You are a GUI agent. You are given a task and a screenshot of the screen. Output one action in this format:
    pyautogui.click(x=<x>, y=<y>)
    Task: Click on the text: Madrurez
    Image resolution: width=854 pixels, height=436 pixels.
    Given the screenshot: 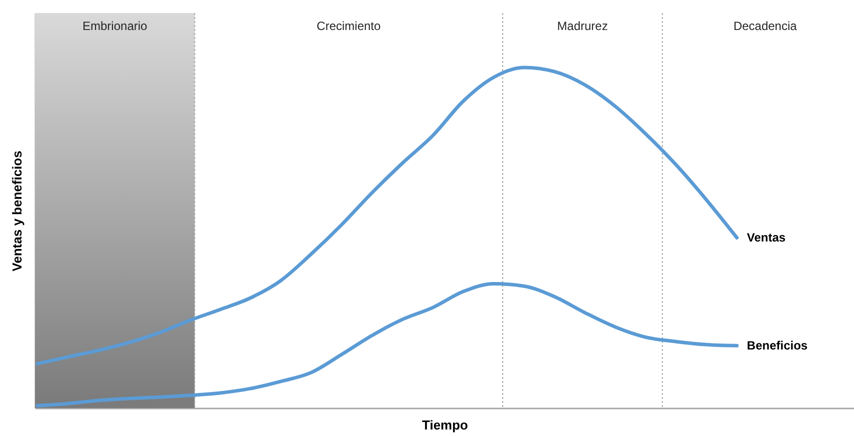 What is the action you would take?
    pyautogui.click(x=582, y=26)
    